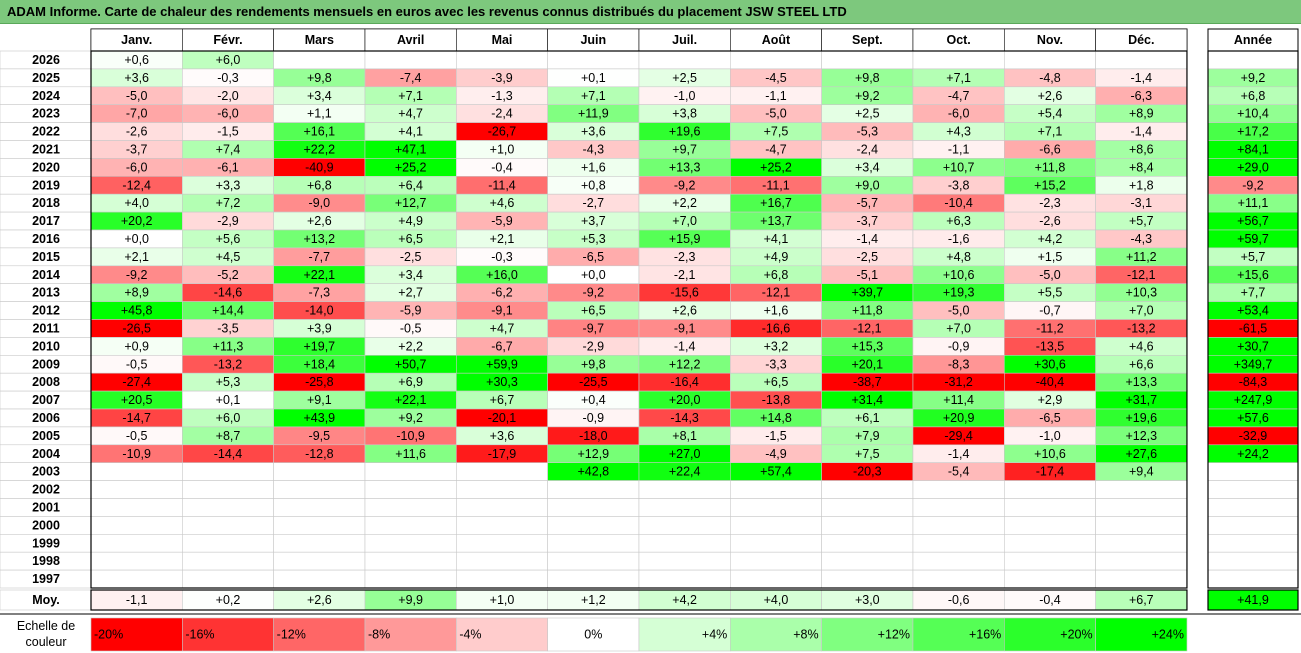  I want to click on month-header-label: Févr., so click(227, 40).